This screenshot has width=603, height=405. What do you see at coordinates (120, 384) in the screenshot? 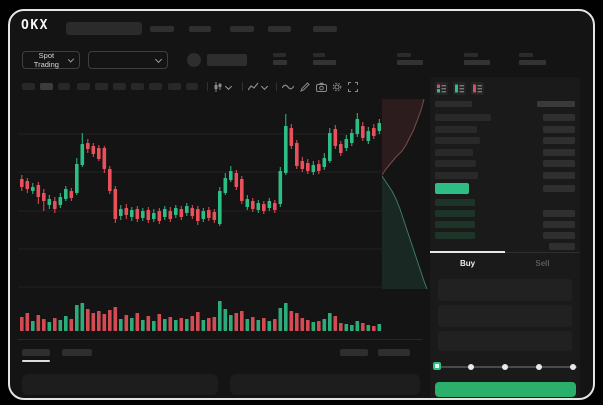
I see `orders-panel` at bounding box center [120, 384].